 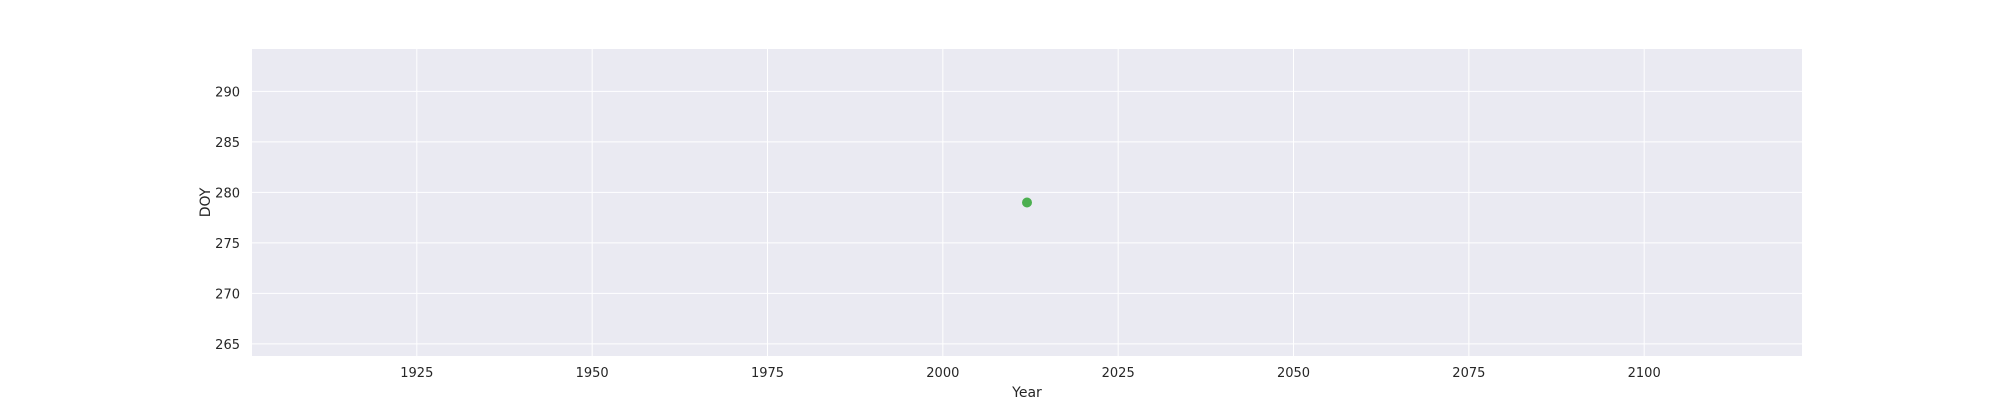 What do you see at coordinates (1644, 373) in the screenshot?
I see `x-tick-label: 2100` at bounding box center [1644, 373].